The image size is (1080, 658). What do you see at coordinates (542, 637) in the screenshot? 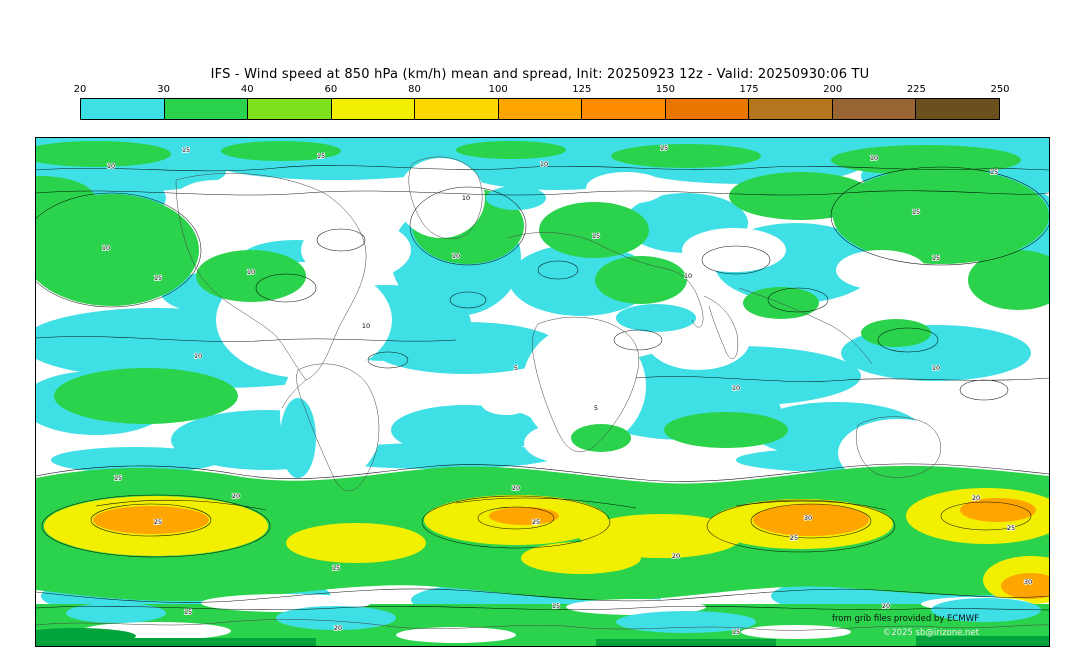
I see `antarctic-dark-green-strips` at bounding box center [542, 637].